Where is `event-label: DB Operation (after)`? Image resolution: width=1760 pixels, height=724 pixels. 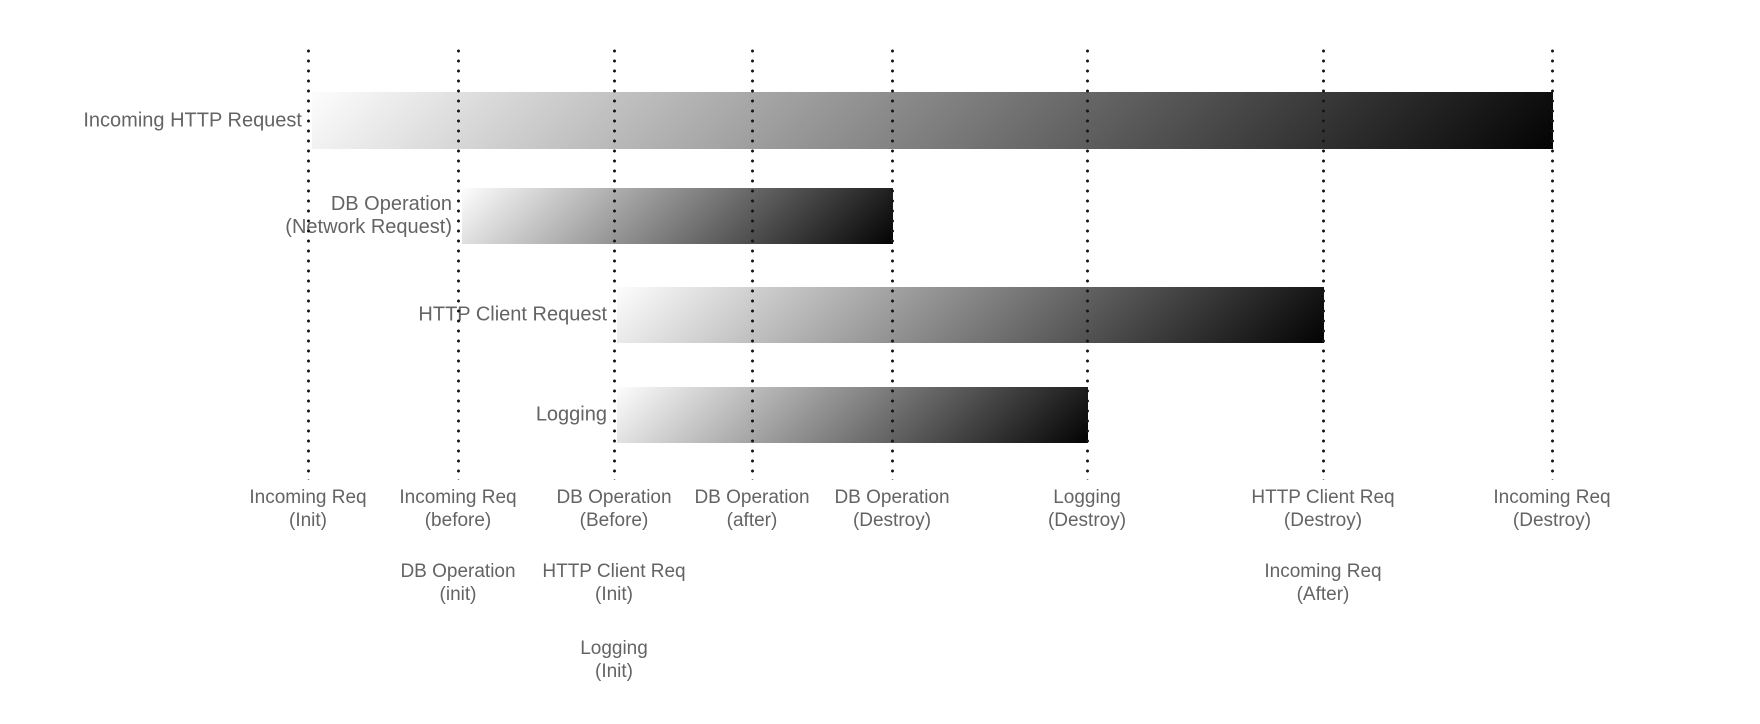 event-label: DB Operation (after) is located at coordinates (751, 509).